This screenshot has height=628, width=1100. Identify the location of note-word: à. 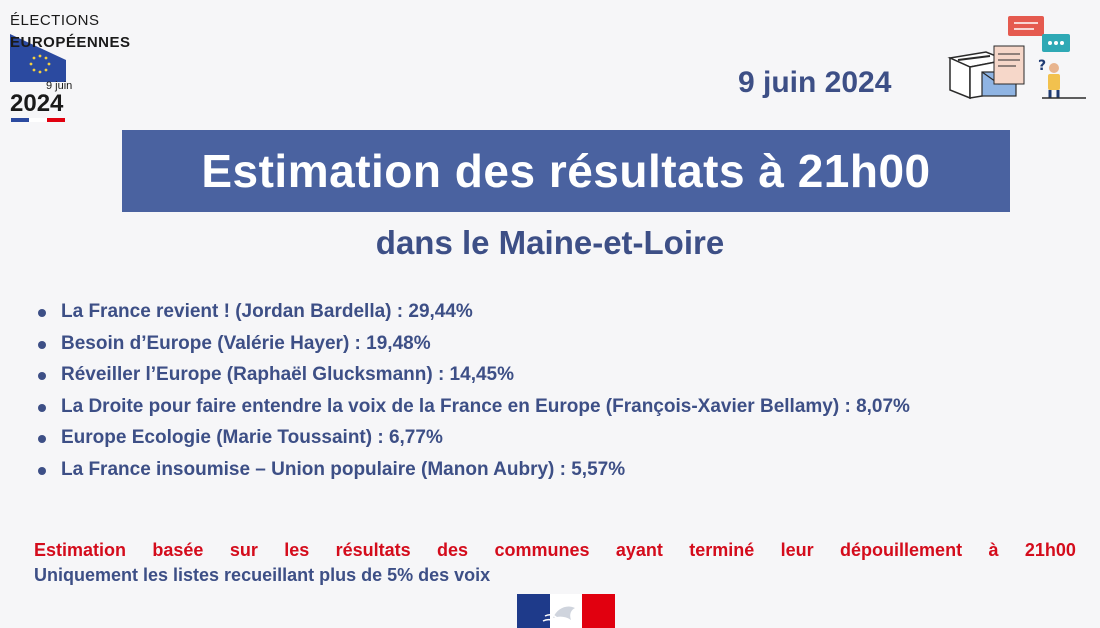
(993, 550).